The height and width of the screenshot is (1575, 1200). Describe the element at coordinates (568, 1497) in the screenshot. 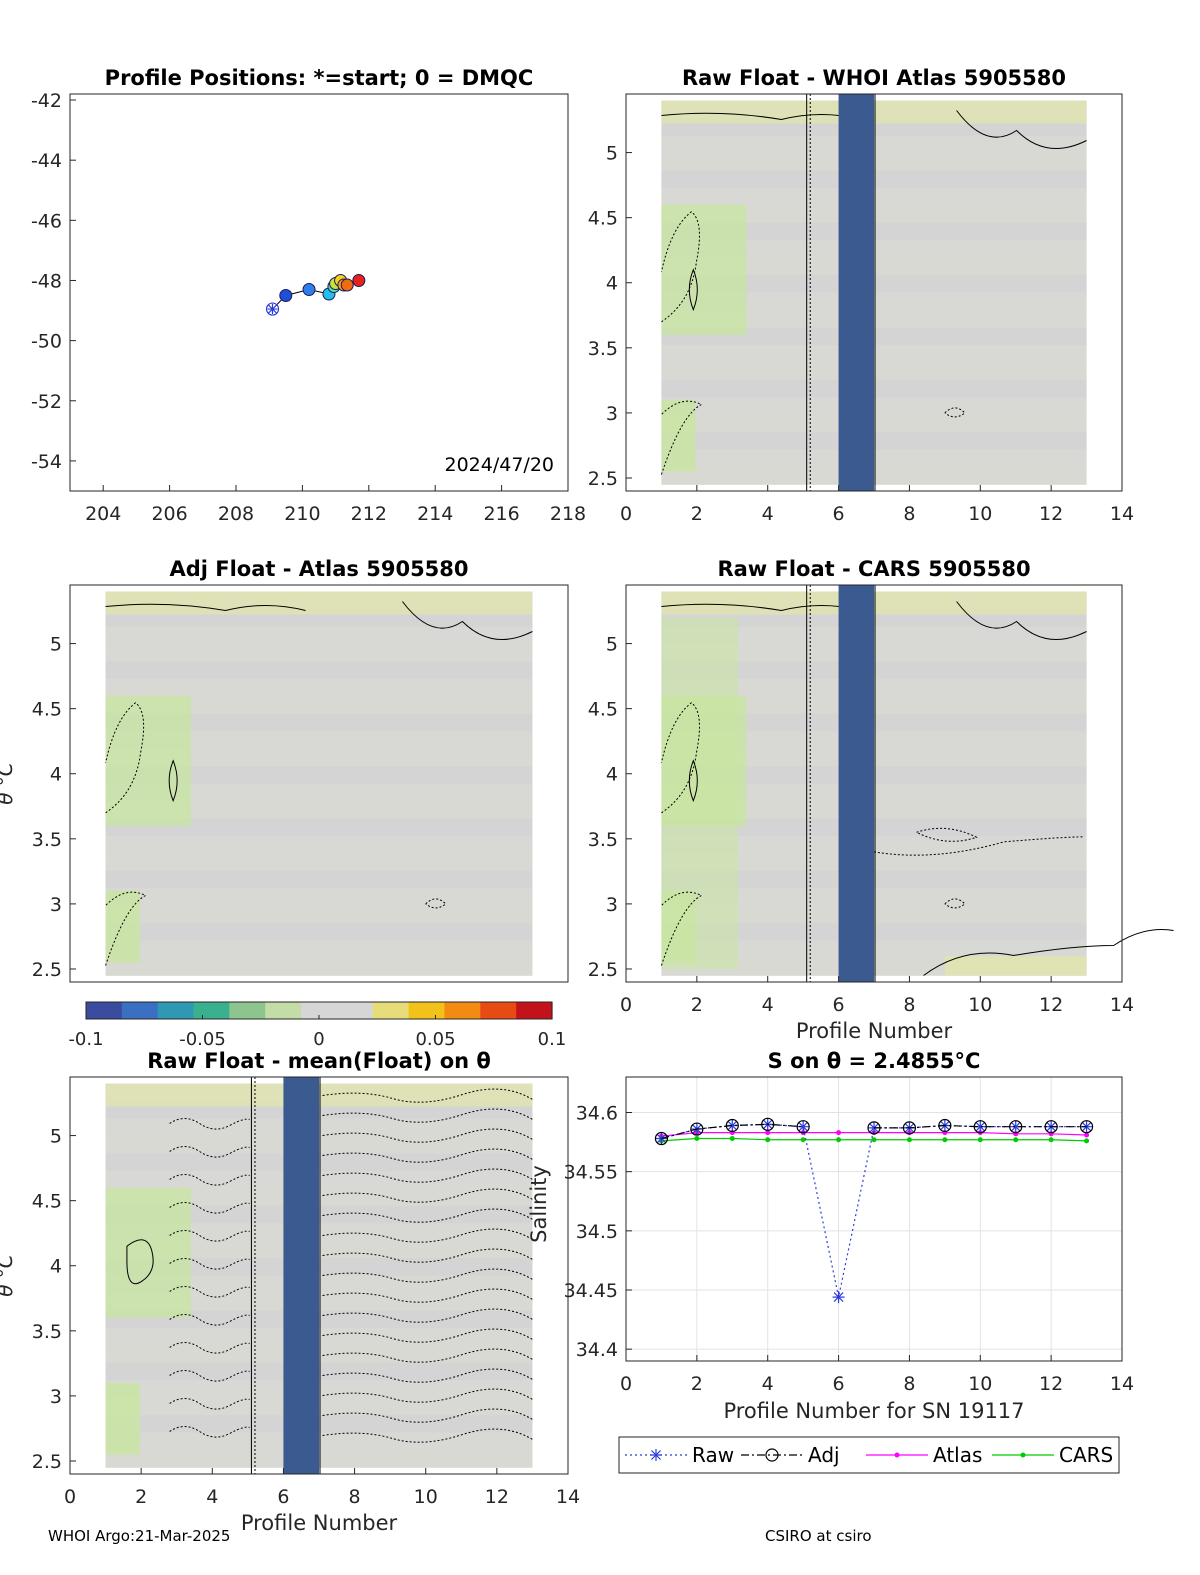

I see `raw_mean-xtick-label: 14` at that location.